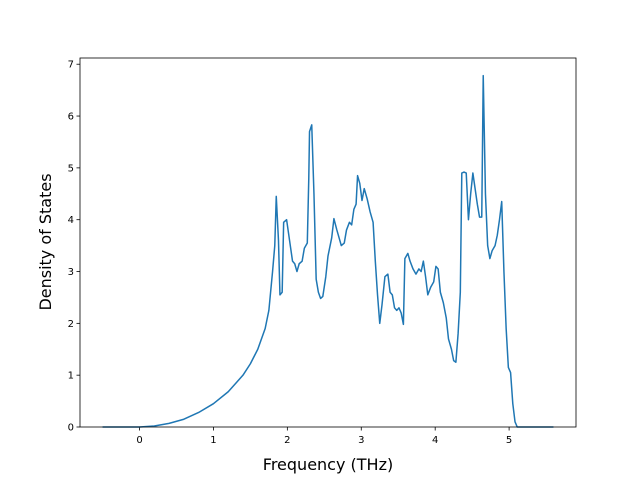 The width and height of the screenshot is (640, 480). What do you see at coordinates (287, 440) in the screenshot?
I see `x-tick-label: 2` at bounding box center [287, 440].